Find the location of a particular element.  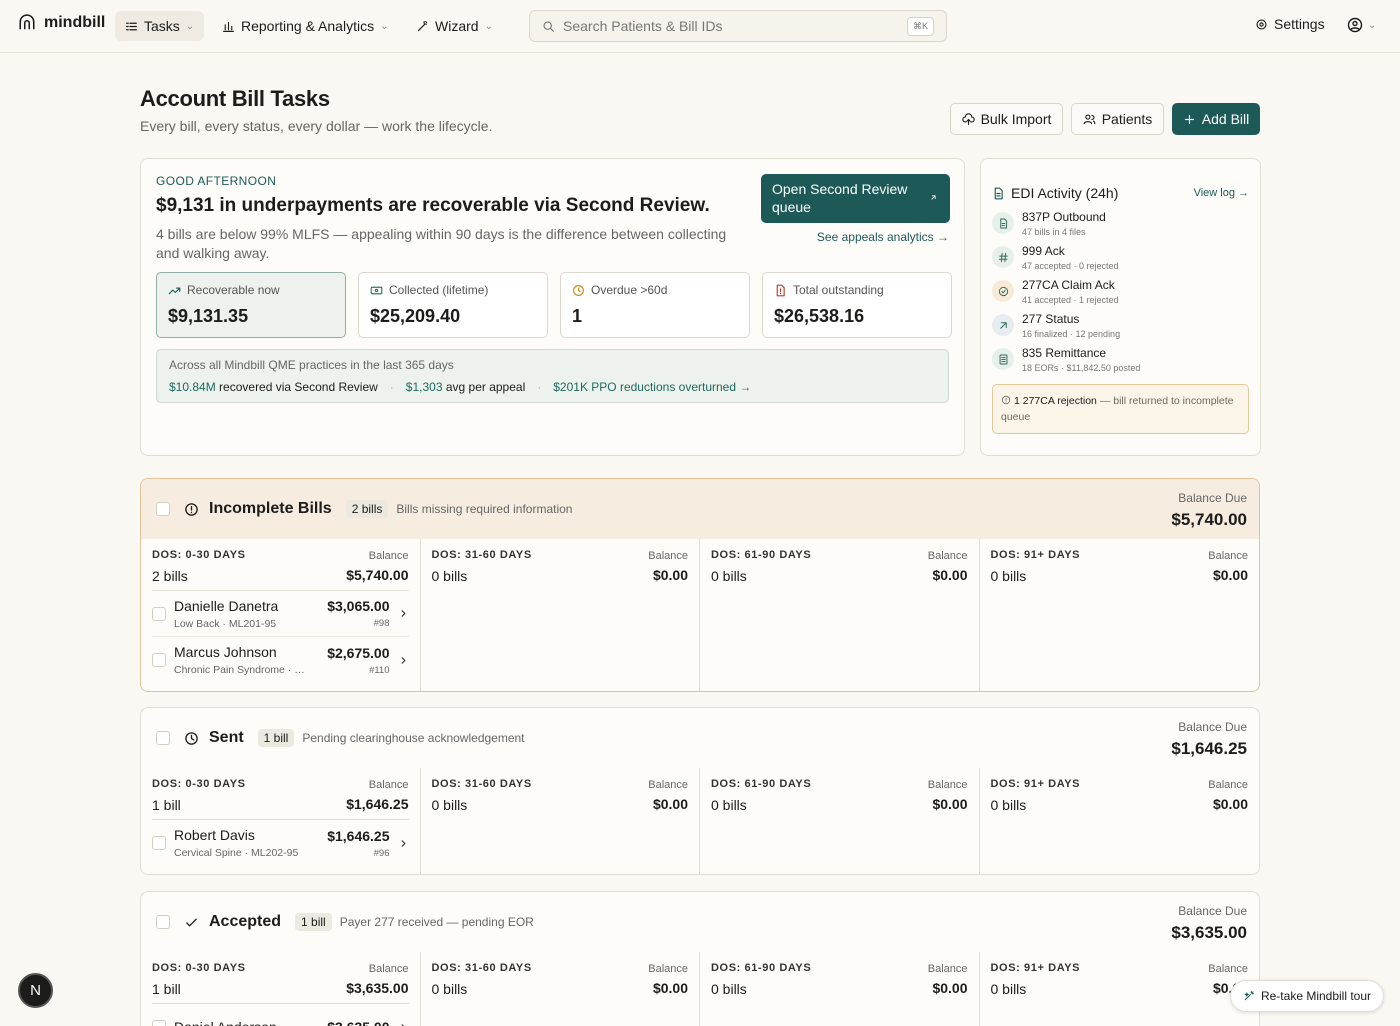

bucket-right: Balance $1,646.25 is located at coordinates (377, 797).